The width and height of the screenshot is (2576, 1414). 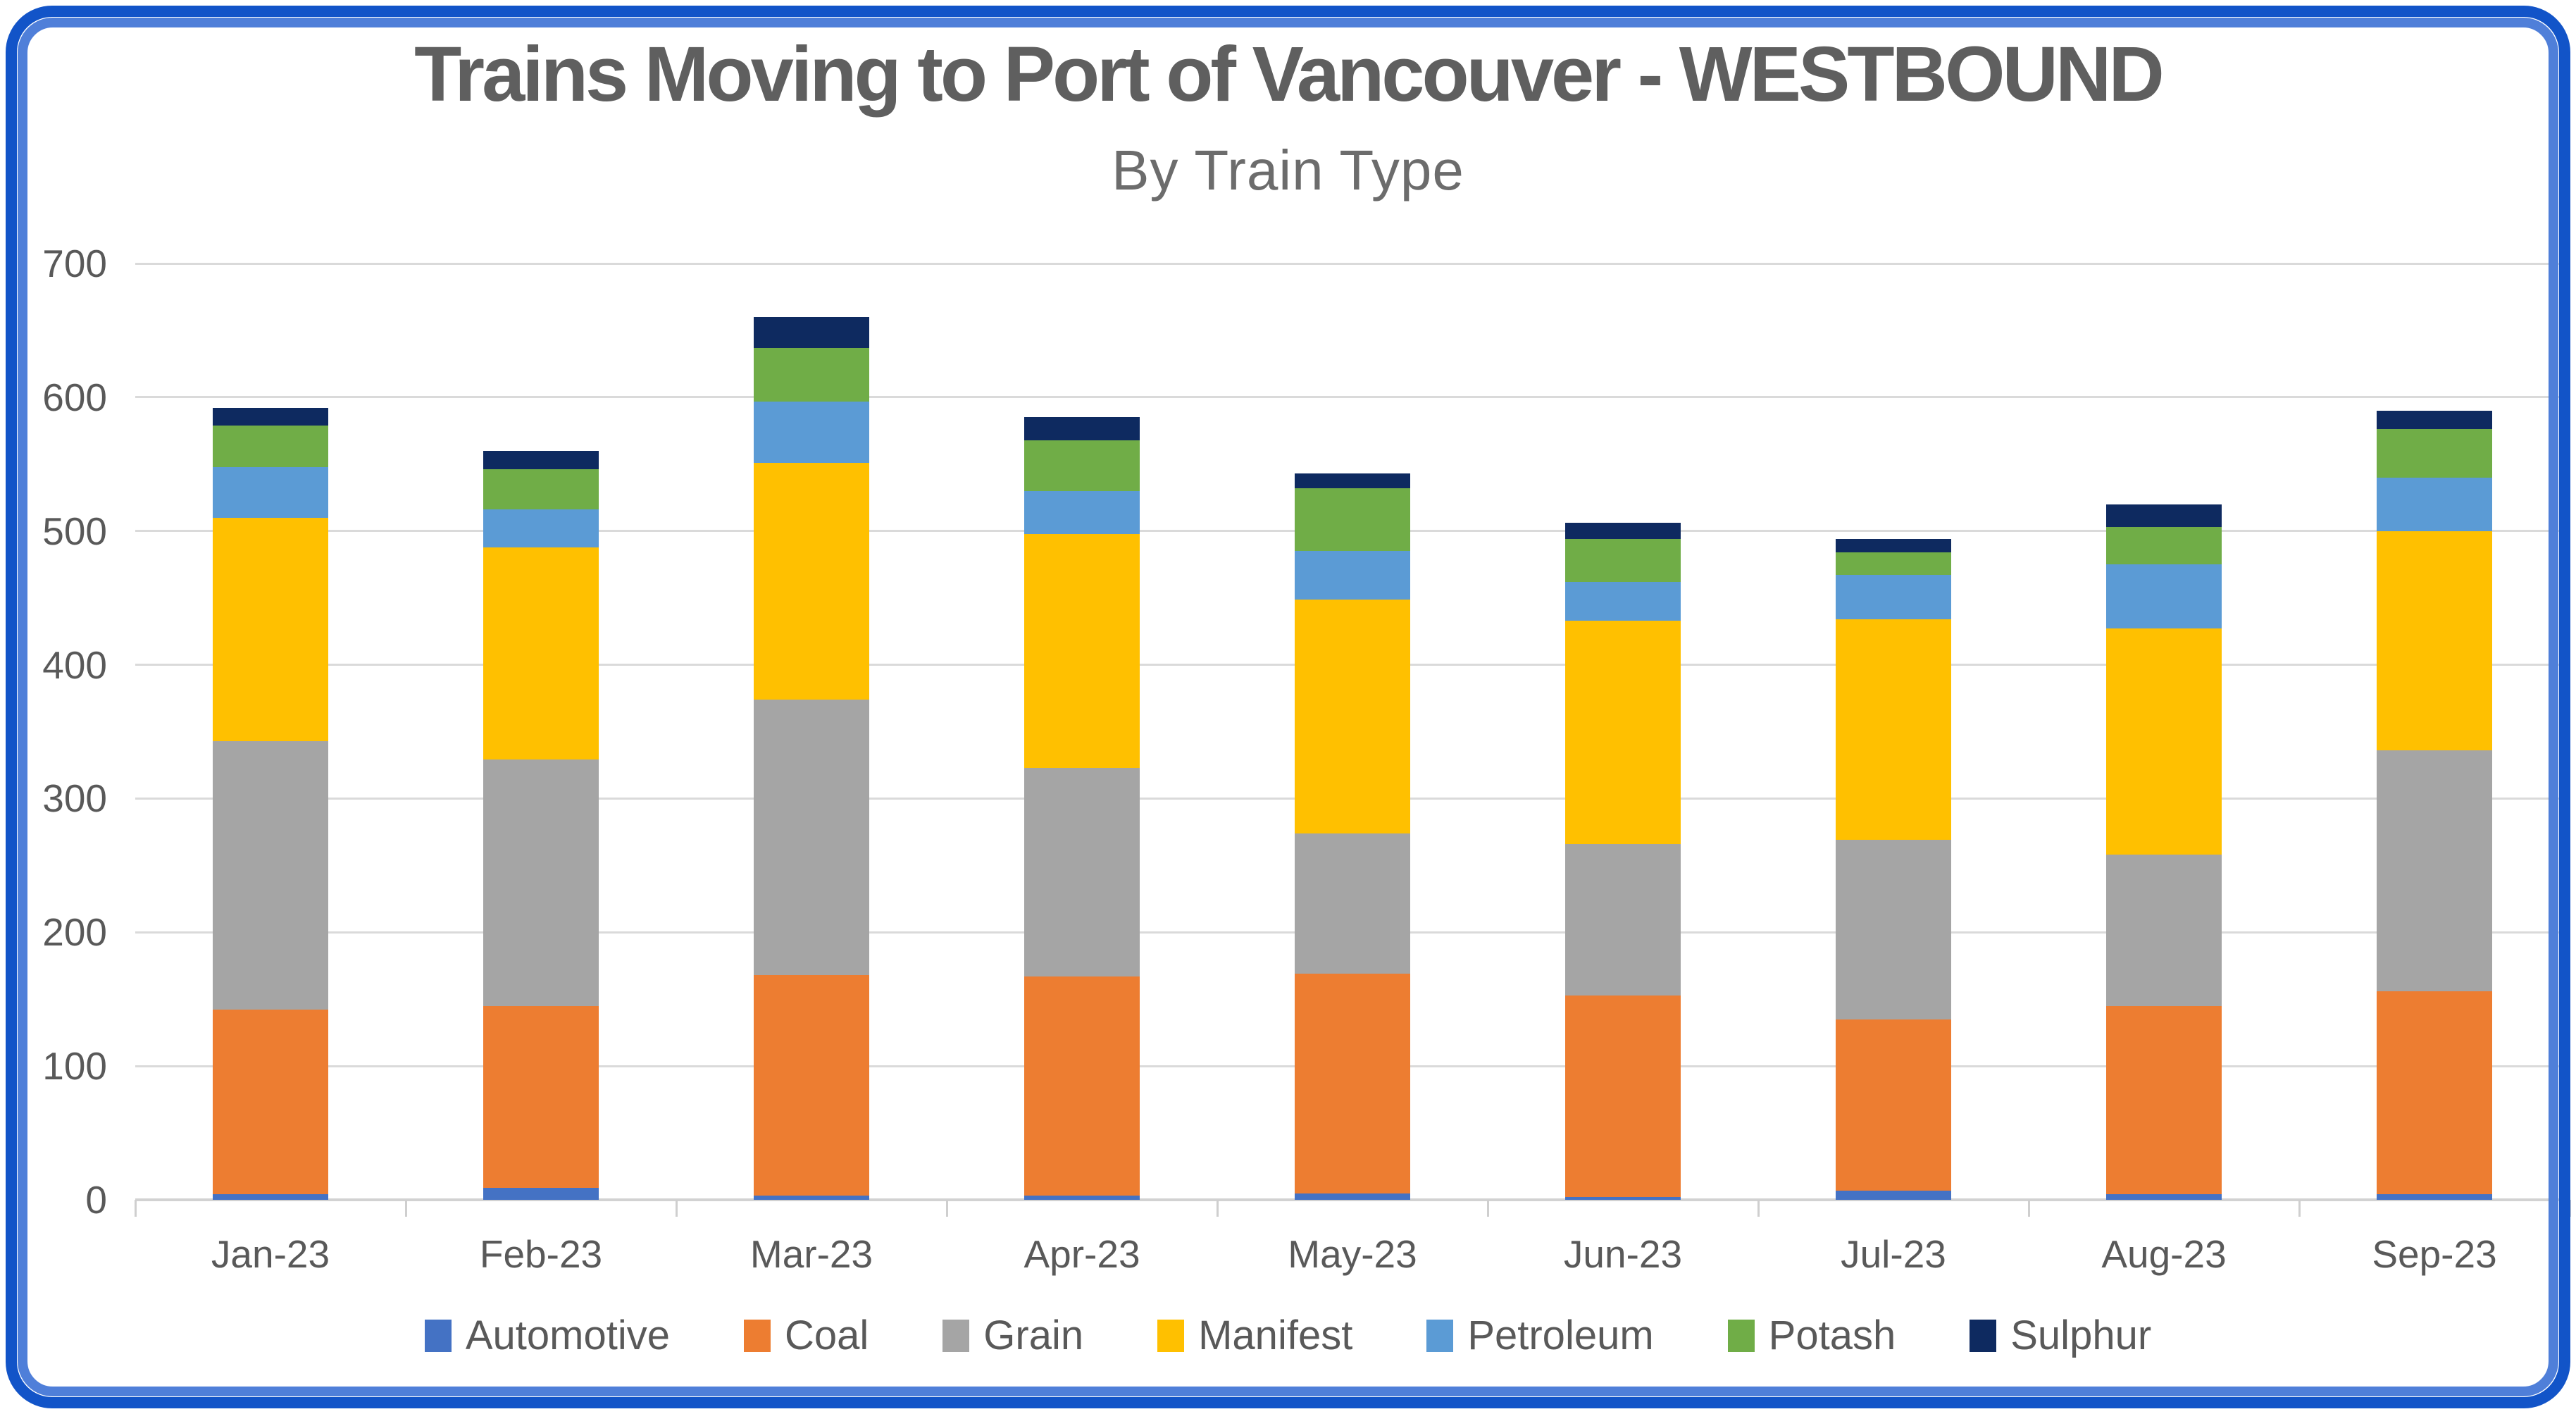 I want to click on legend-label: Petroleum, so click(x=1561, y=1335).